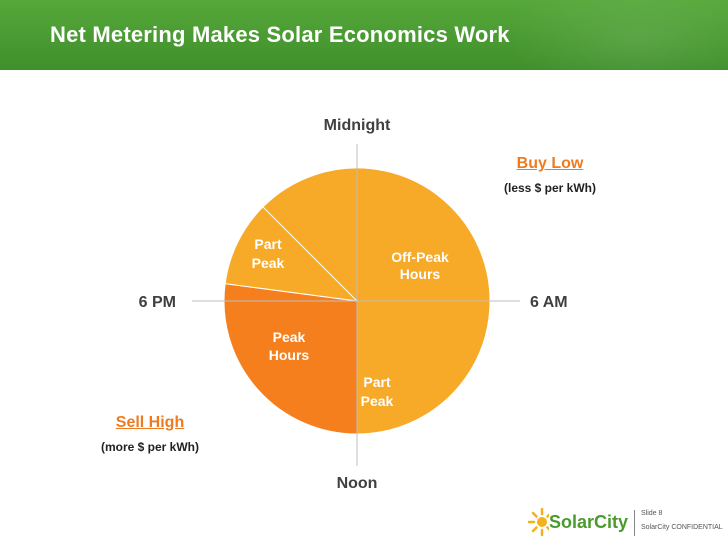 The height and width of the screenshot is (551, 728). I want to click on axis-label-6pm: 6 PM, so click(157, 302).